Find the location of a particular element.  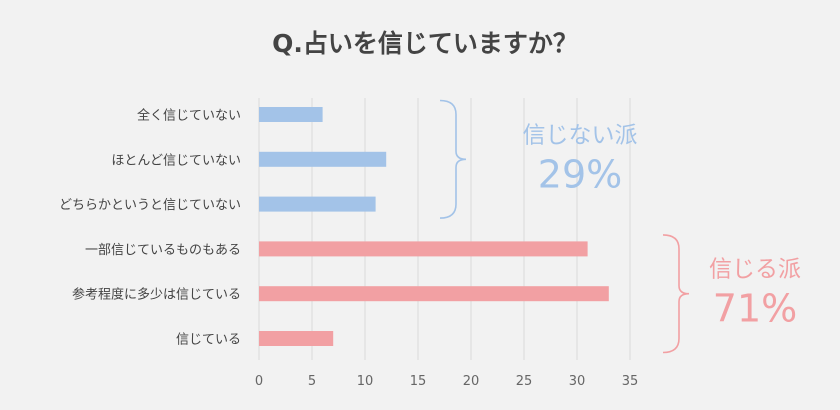

group-label: 信じる派 is located at coordinates (755, 270).